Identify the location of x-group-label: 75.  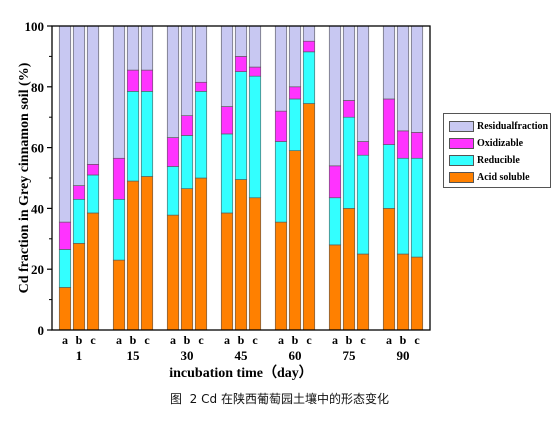
(350, 355).